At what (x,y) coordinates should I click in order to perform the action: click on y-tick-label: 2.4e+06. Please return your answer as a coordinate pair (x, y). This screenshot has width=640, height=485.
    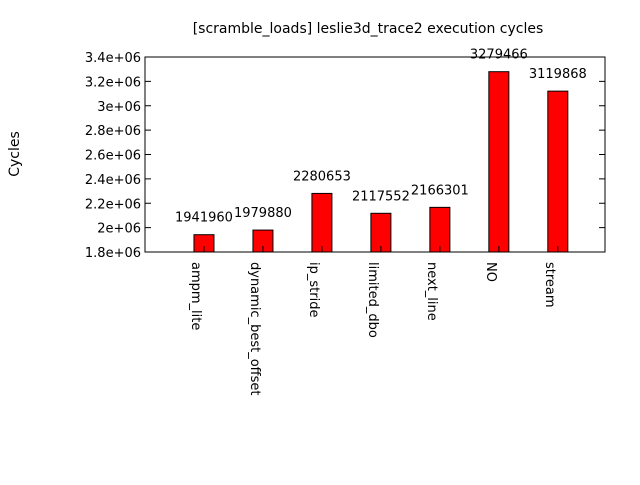
    Looking at the image, I should click on (113, 180).